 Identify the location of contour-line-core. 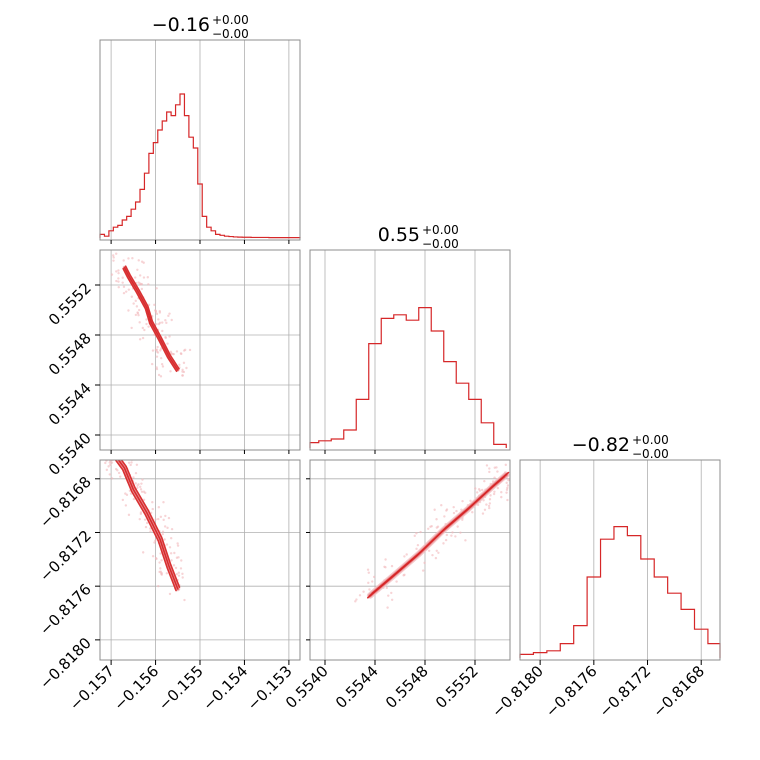
(438, 535).